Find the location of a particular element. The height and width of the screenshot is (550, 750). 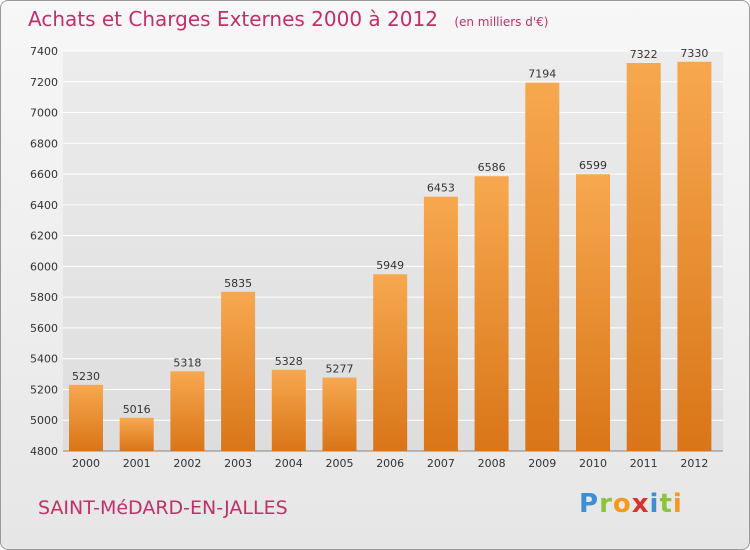

x-tick-label: 2000 is located at coordinates (86, 463).